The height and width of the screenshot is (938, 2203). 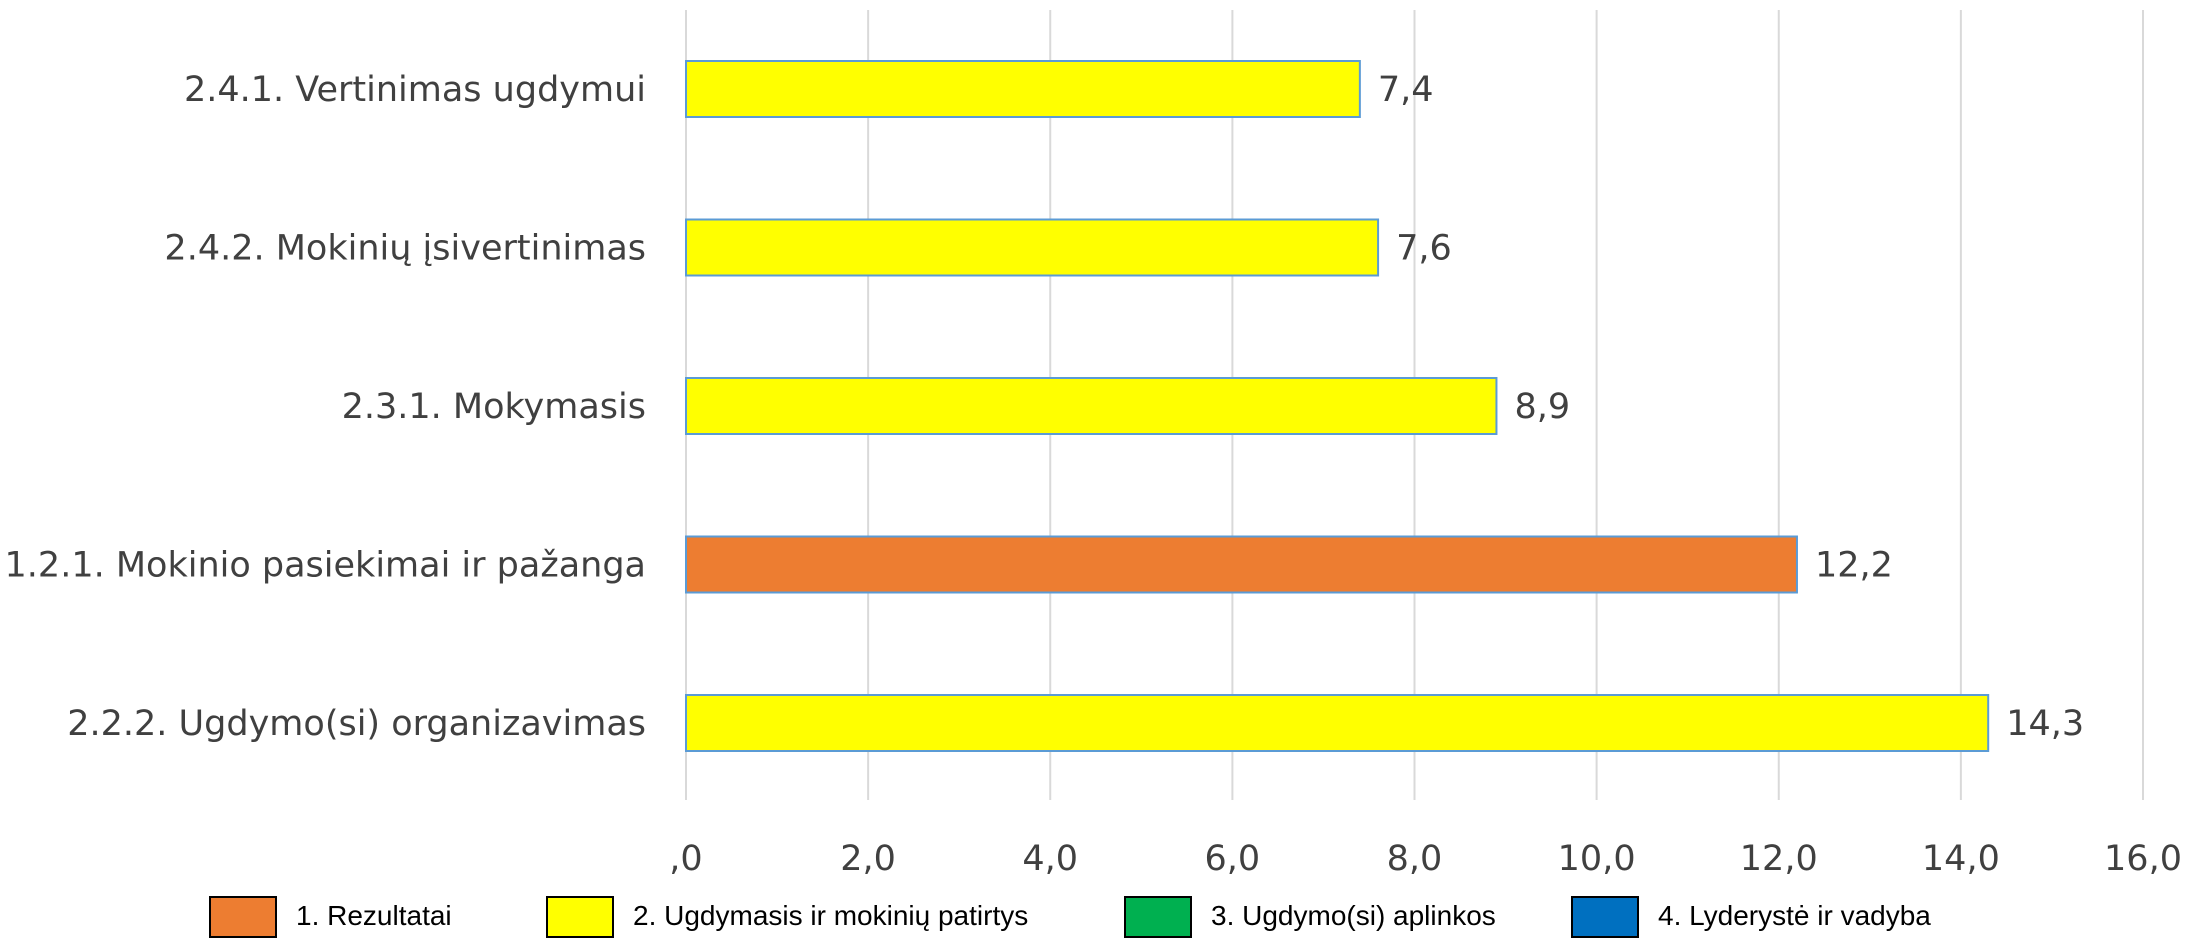 What do you see at coordinates (1542, 407) in the screenshot?
I see `data-label: 8,9` at bounding box center [1542, 407].